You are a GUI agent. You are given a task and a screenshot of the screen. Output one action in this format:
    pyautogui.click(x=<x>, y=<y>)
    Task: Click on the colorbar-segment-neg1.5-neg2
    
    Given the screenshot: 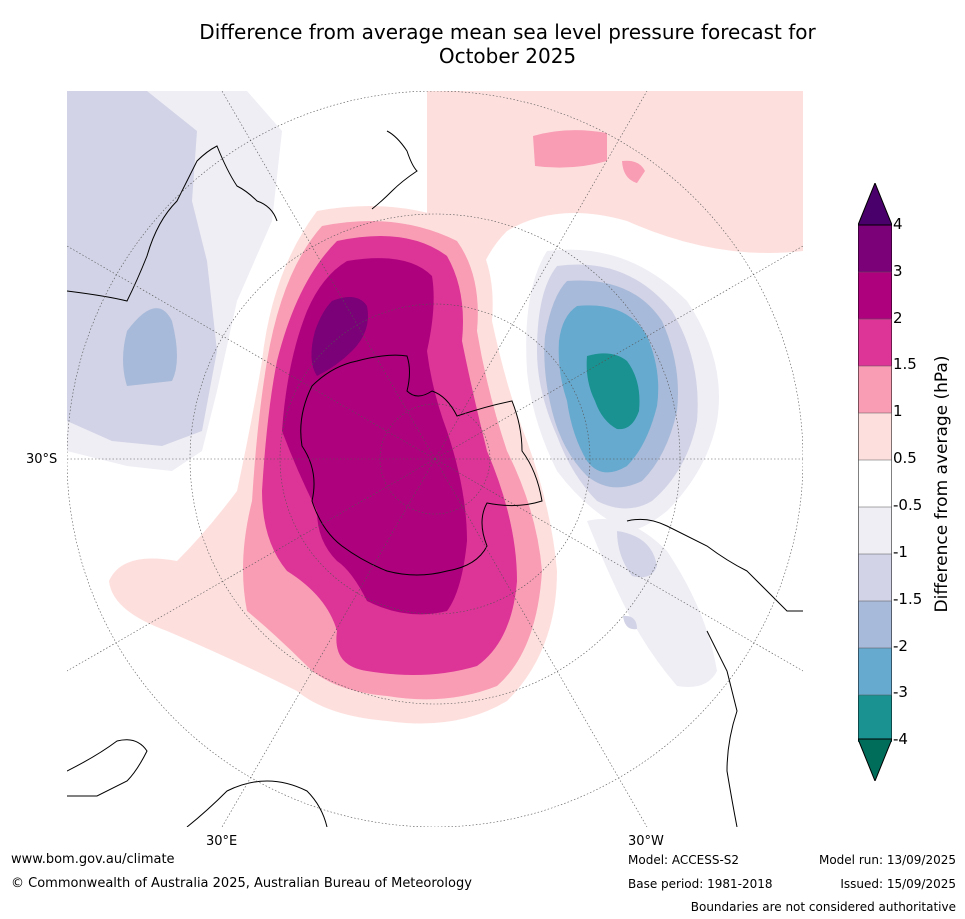 What is the action you would take?
    pyautogui.click(x=875, y=624)
    